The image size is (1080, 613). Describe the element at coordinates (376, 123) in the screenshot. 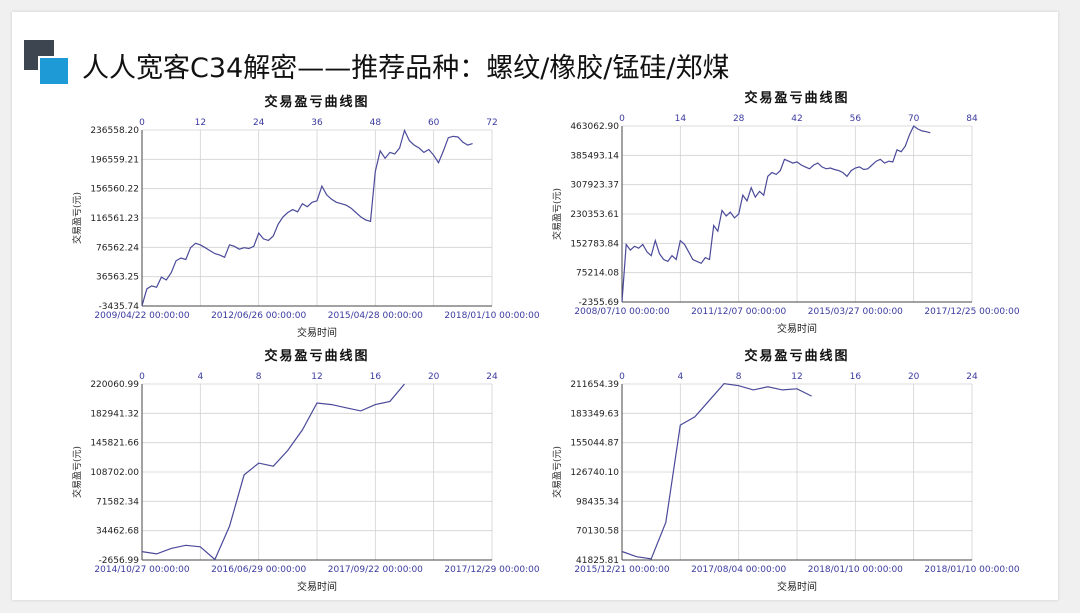

I see `top-tick-label: 48` at that location.